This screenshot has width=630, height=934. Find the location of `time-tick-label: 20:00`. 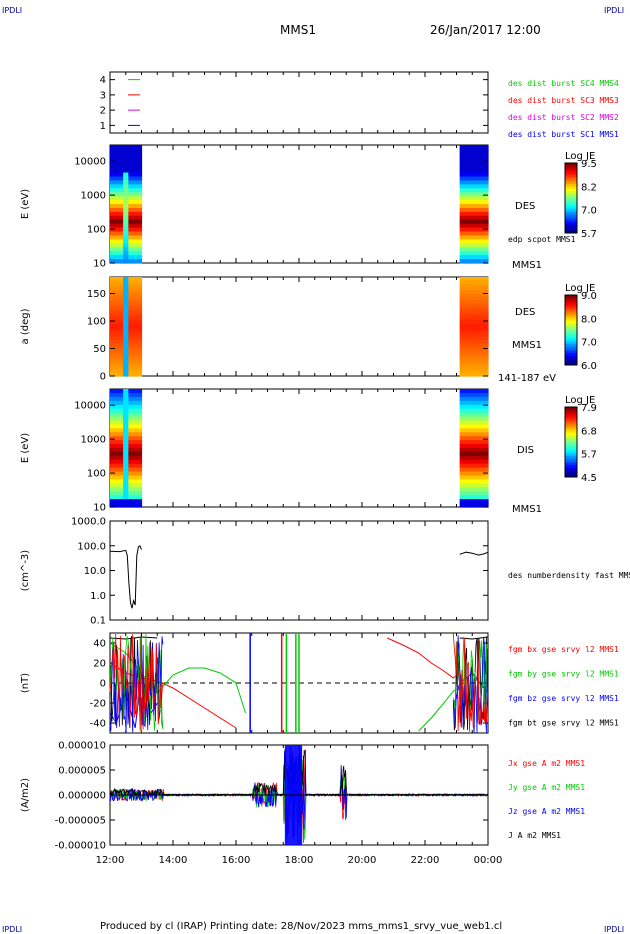

time-tick-label: 20:00 is located at coordinates (362, 860).